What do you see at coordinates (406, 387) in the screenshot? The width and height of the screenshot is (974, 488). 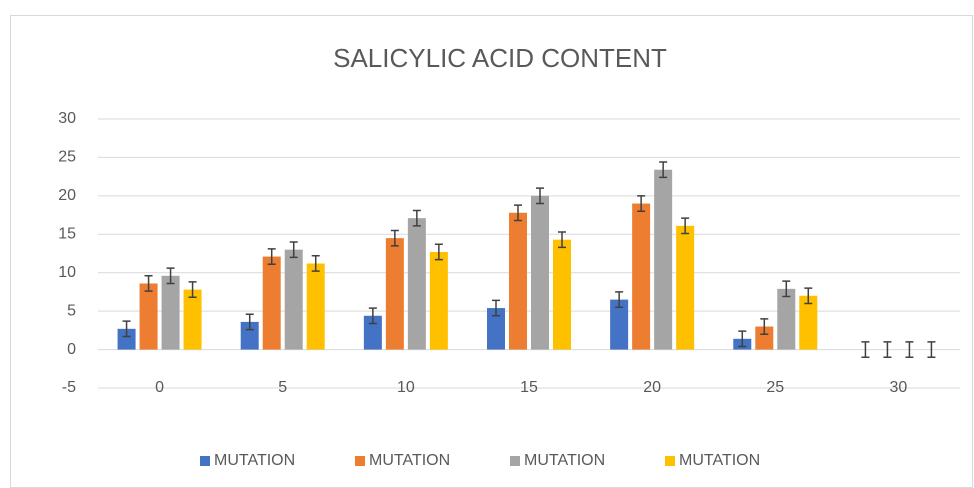 I see `x-tick-label: 10` at bounding box center [406, 387].